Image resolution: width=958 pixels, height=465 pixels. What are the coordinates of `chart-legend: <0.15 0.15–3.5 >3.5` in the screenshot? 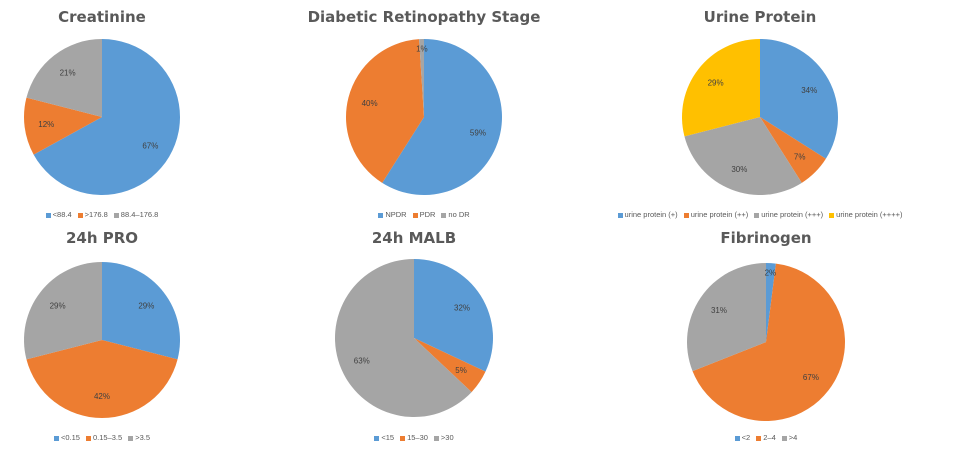 It's located at (141, 437).